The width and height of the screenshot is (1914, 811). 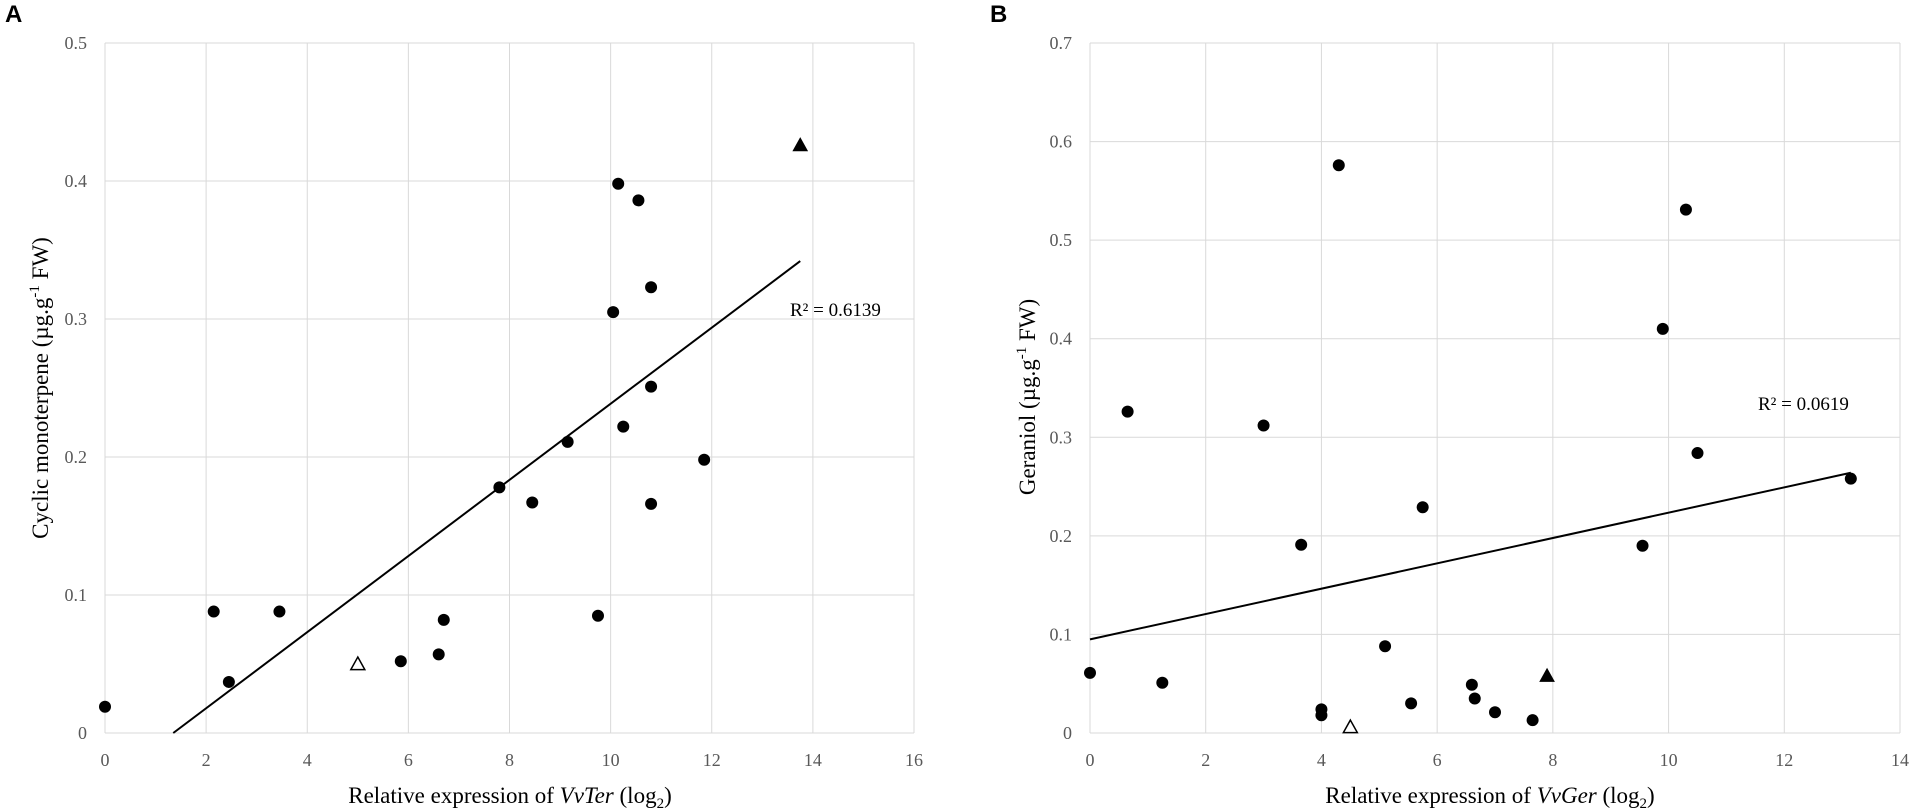 I want to click on panel-b-x-axis-label: Relative expression of VvGer (log2), so click(x=1489, y=797).